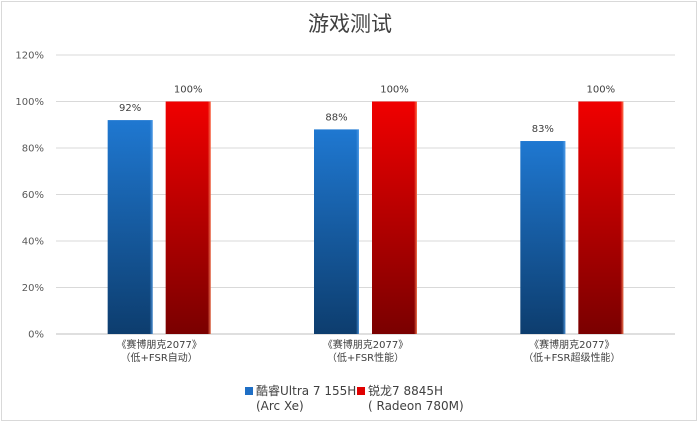 The height and width of the screenshot is (424, 700). Describe the element at coordinates (36, 335) in the screenshot. I see `y-tick-label: 0%` at that location.